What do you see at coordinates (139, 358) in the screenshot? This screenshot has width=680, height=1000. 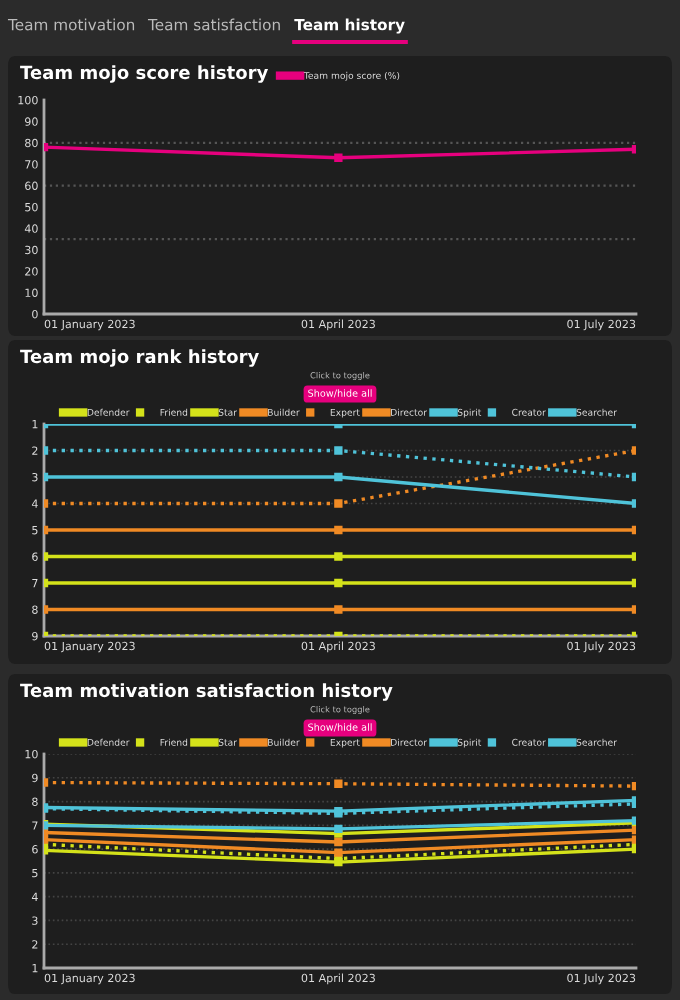 I see `chart-title: Team mojo rank history` at bounding box center [139, 358].